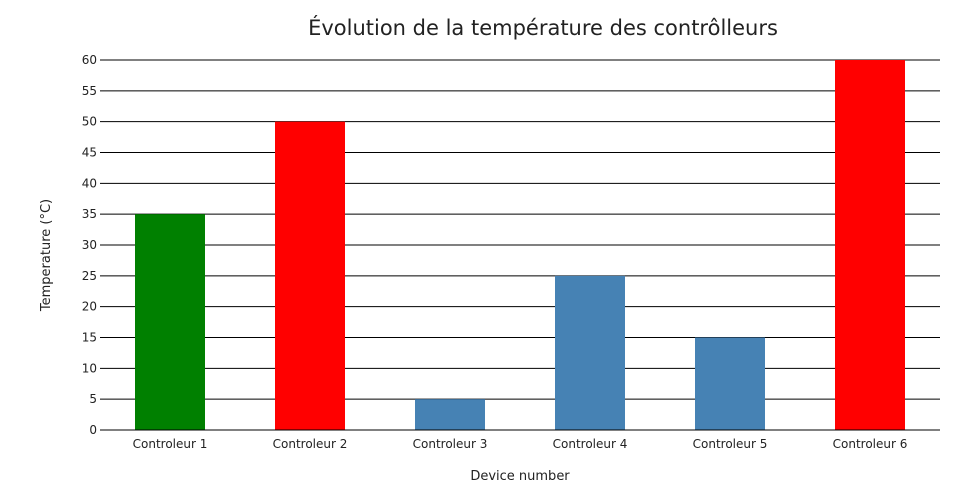 The width and height of the screenshot is (960, 500). Describe the element at coordinates (89, 153) in the screenshot. I see `y-tick-label: 45` at that location.